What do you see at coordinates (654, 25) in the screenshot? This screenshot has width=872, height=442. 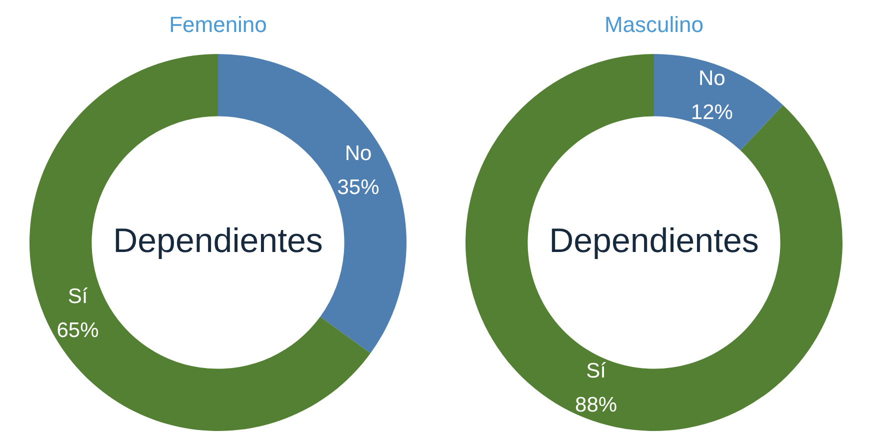 I see `chart-title: Masculino` at bounding box center [654, 25].